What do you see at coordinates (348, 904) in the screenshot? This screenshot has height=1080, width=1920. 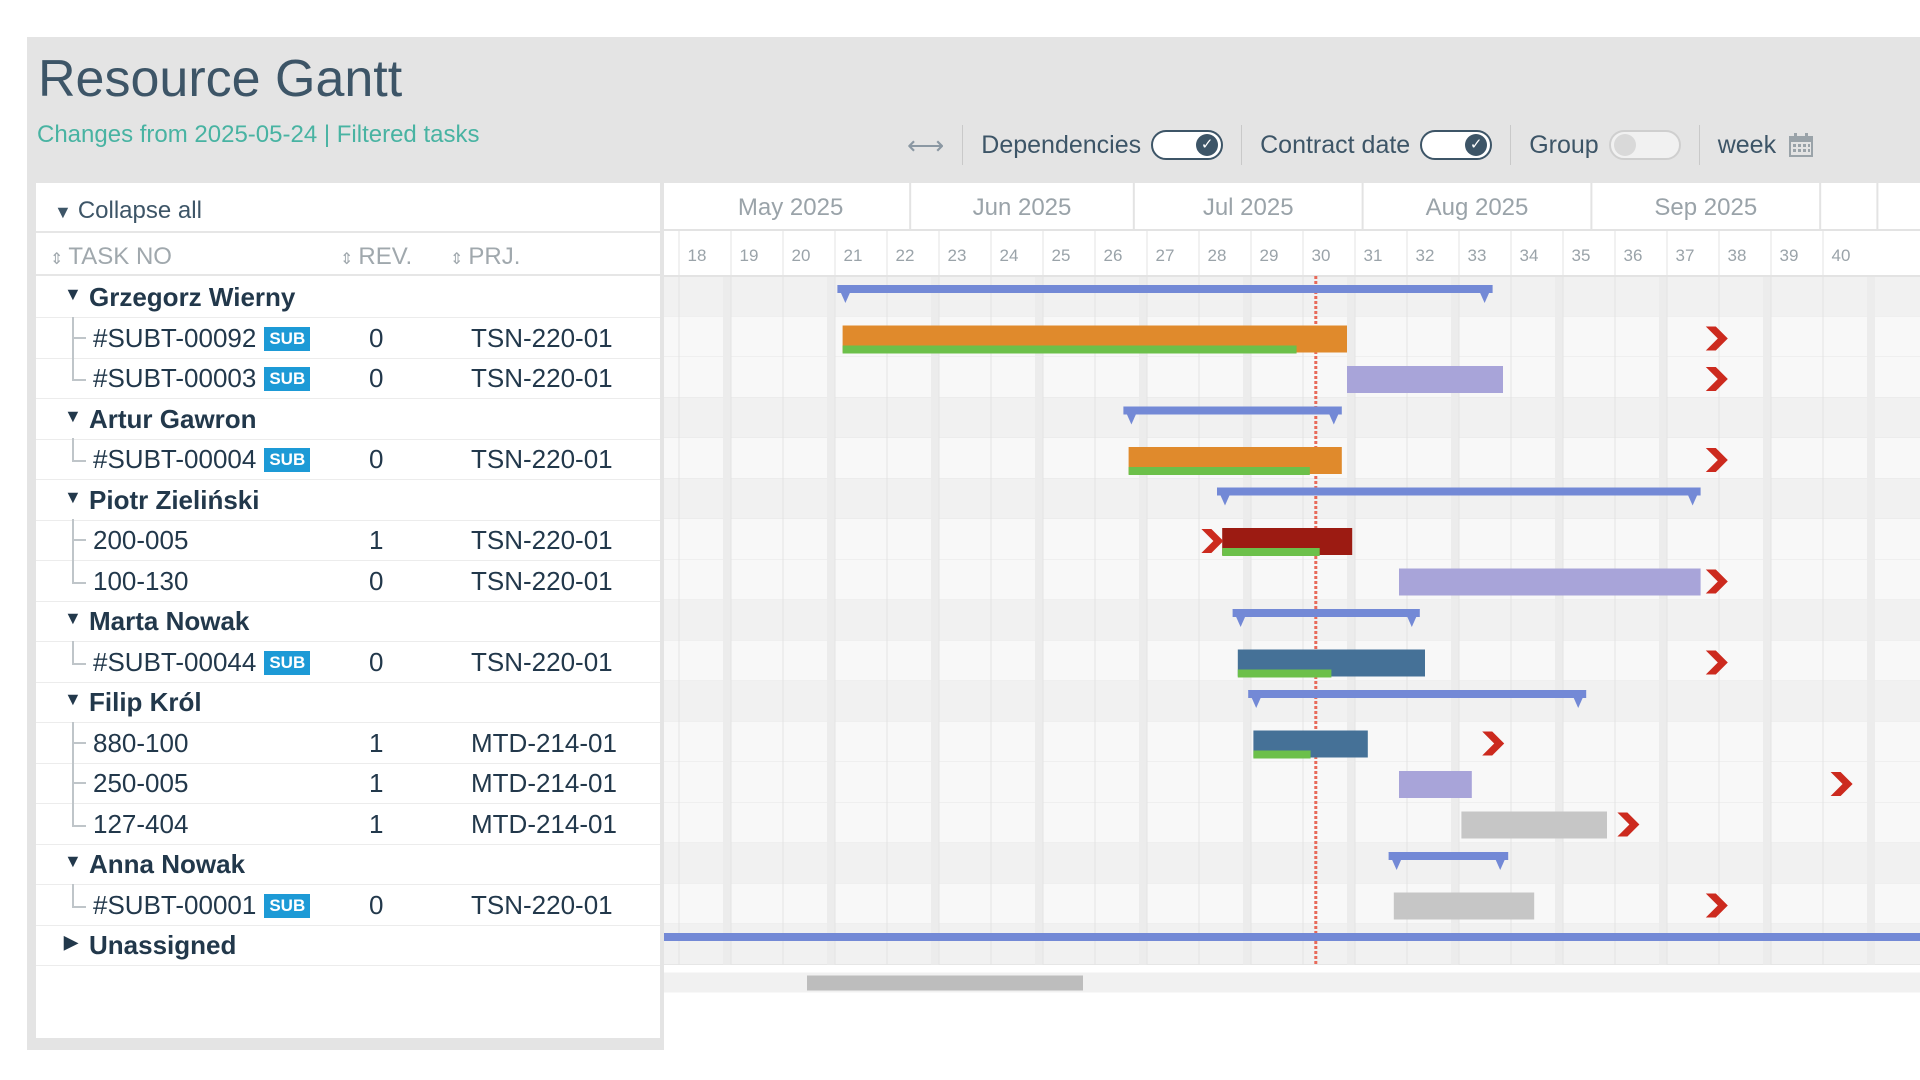 I see `task-row: #SUBT-00001 SUB 0 TSN-220-01` at bounding box center [348, 904].